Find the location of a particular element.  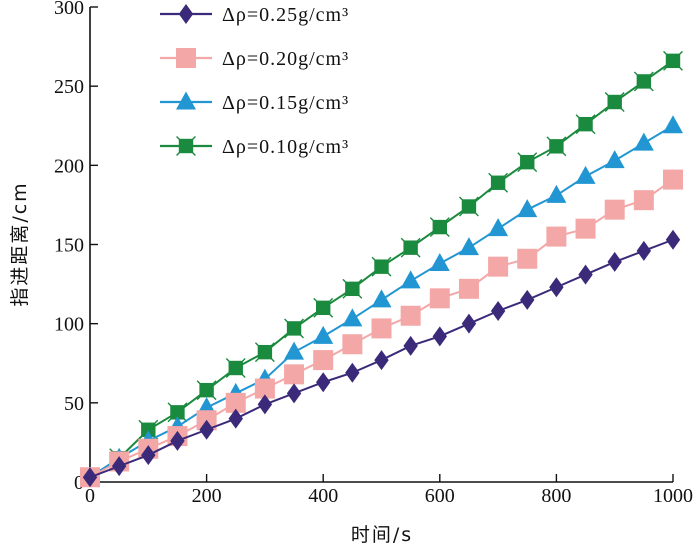

y-tick-label: 150 is located at coordinates (69, 246).